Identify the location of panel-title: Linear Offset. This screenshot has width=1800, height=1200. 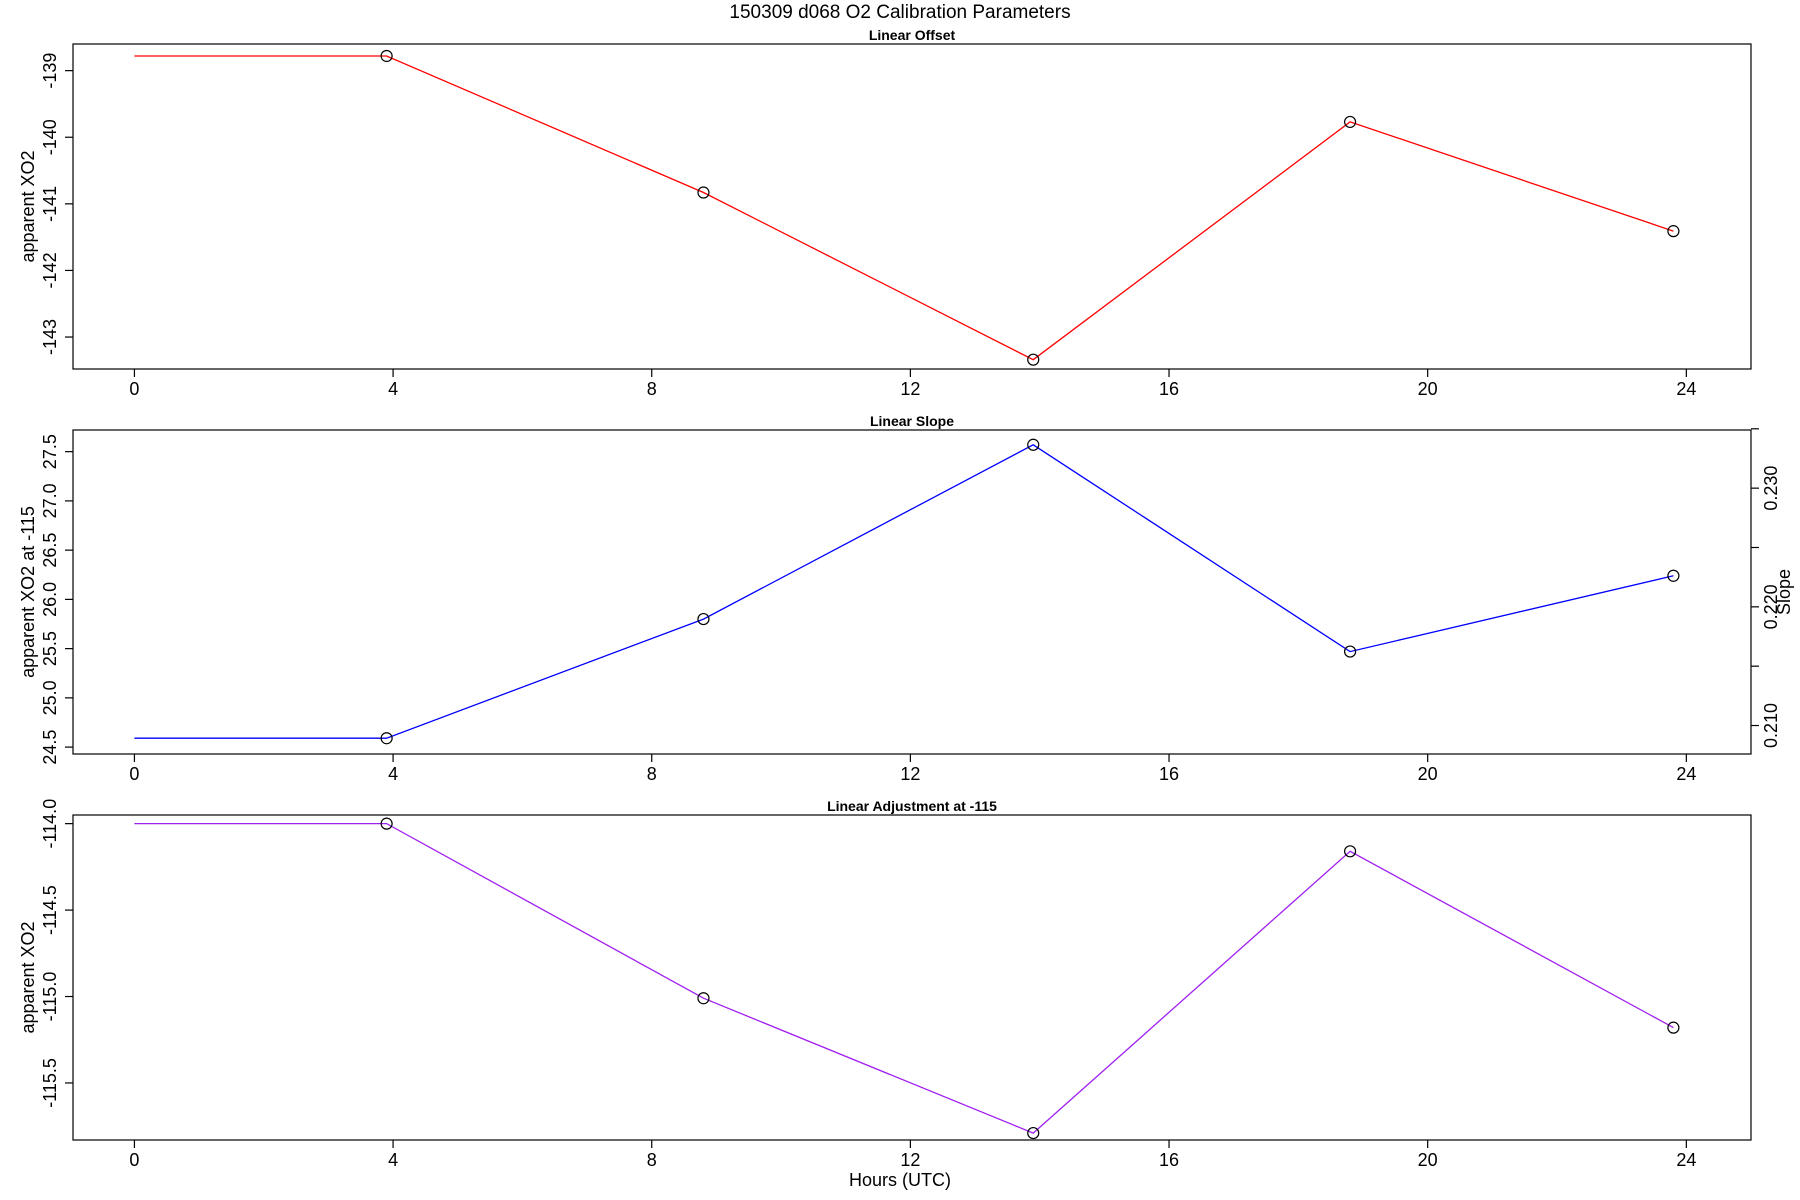
(912, 35).